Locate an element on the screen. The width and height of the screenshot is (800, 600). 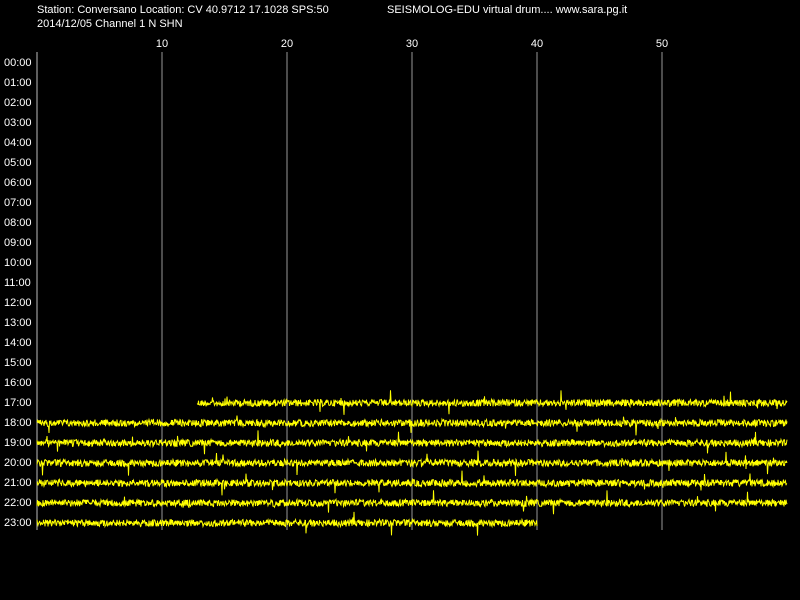
row-label: 12:00 is located at coordinates (18, 303).